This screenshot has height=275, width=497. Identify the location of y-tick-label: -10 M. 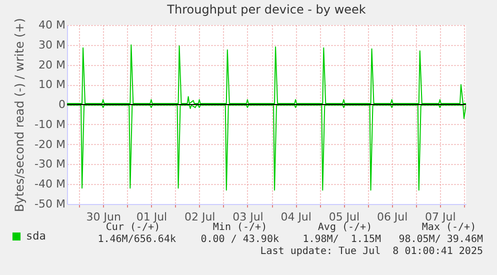
(50, 124).